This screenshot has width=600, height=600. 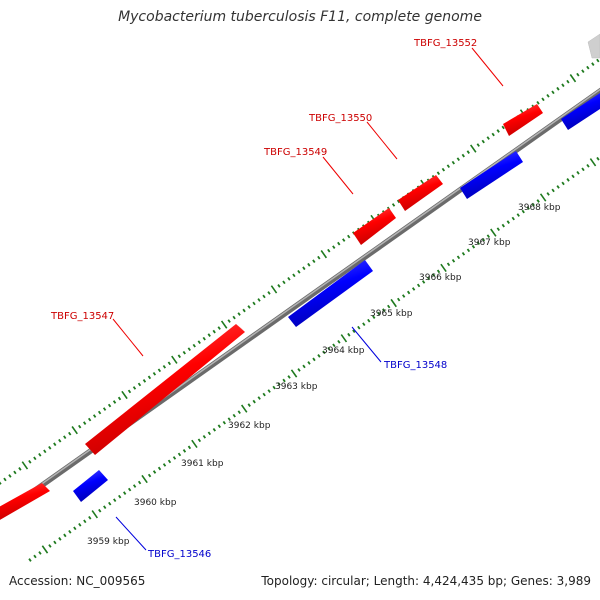 I want to click on gene-label-TBFG_13546: TBFG_13546, so click(x=179, y=554).